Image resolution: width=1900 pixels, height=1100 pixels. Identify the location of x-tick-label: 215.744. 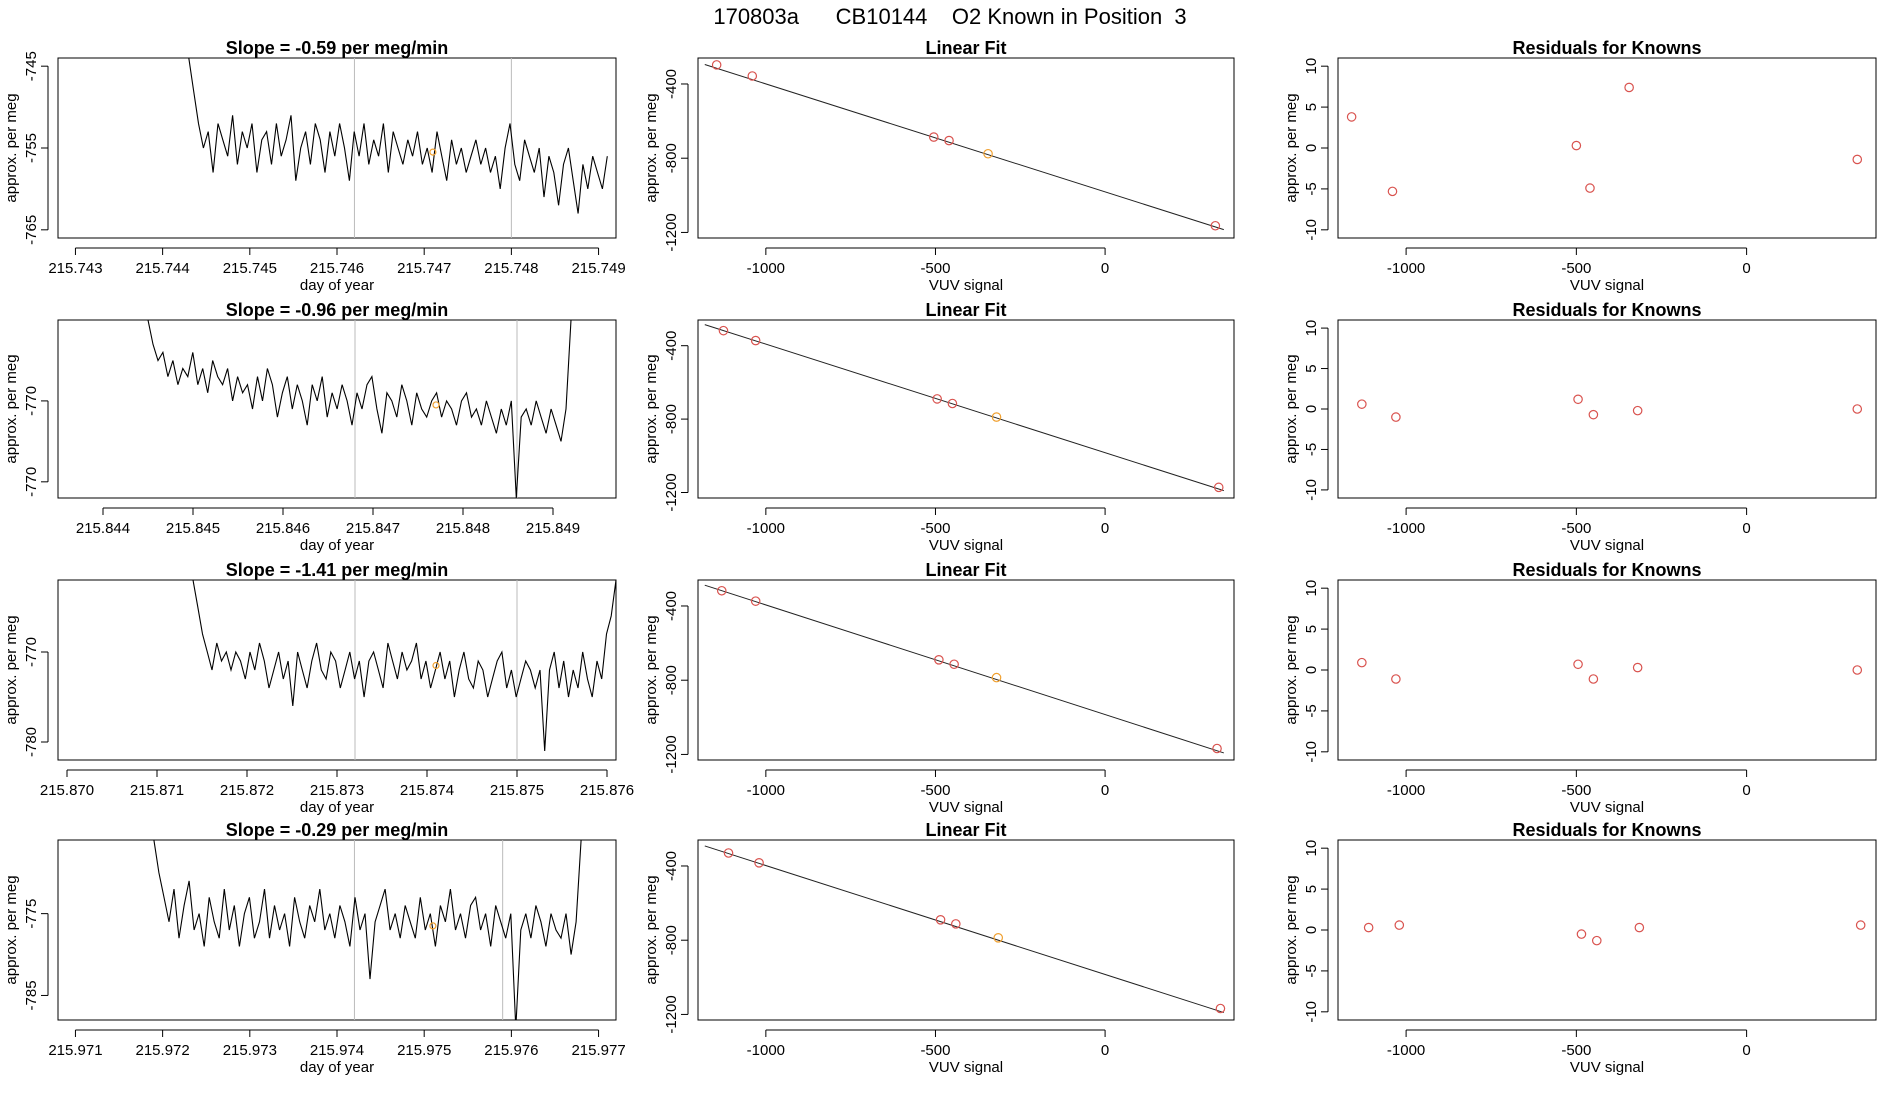
(163, 268).